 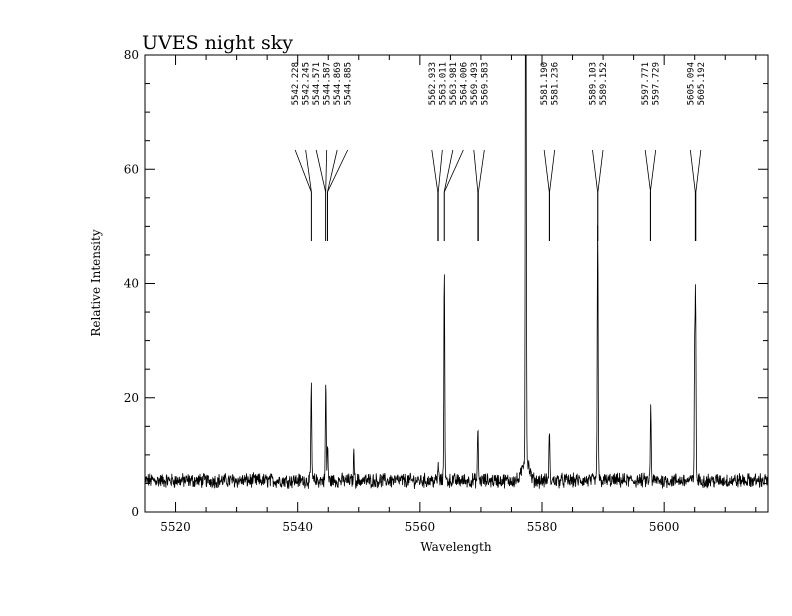 What do you see at coordinates (338, 83) in the screenshot?
I see `line-id-label: 5544.869` at bounding box center [338, 83].